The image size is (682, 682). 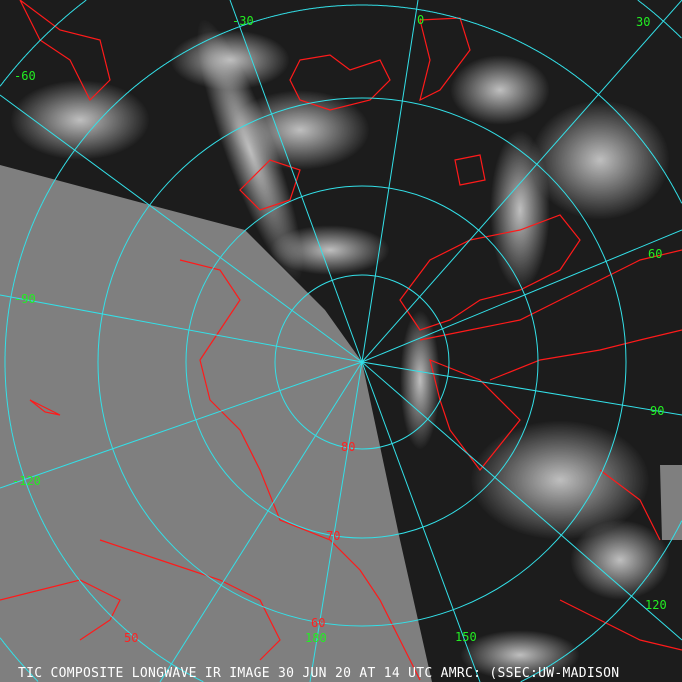 What do you see at coordinates (655, 254) in the screenshot?
I see `lon-label-60: 60` at bounding box center [655, 254].